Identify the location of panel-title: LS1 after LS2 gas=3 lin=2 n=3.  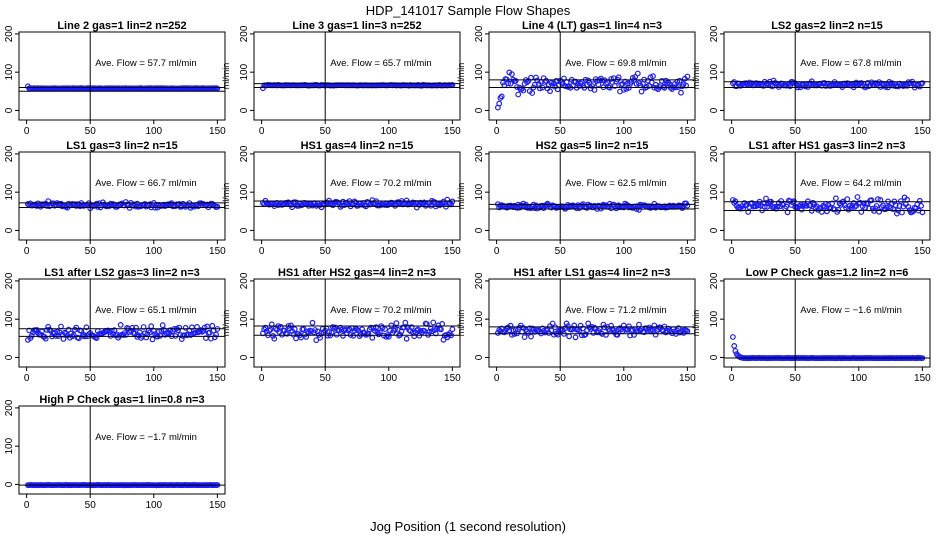
(122, 273).